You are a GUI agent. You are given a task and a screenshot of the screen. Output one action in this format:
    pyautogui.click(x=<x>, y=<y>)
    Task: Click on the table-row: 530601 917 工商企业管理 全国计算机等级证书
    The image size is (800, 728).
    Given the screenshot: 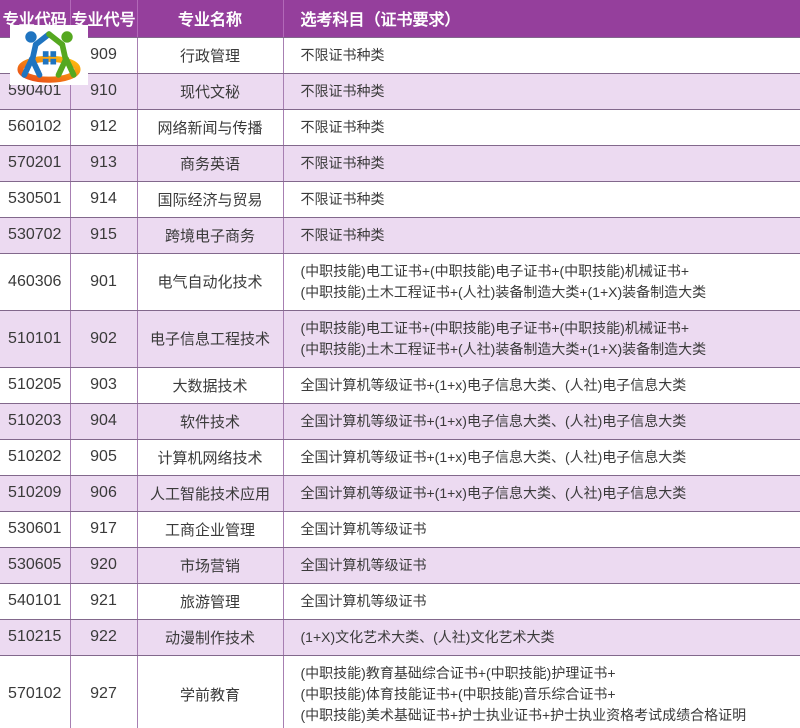 What is the action you would take?
    pyautogui.click(x=400, y=529)
    